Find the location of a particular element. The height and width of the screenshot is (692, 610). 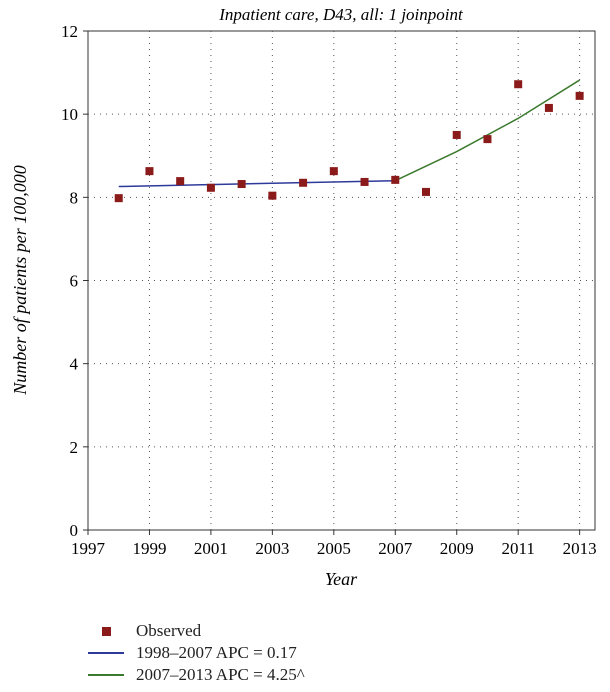

y-tick-label: 4 is located at coordinates (74, 364).